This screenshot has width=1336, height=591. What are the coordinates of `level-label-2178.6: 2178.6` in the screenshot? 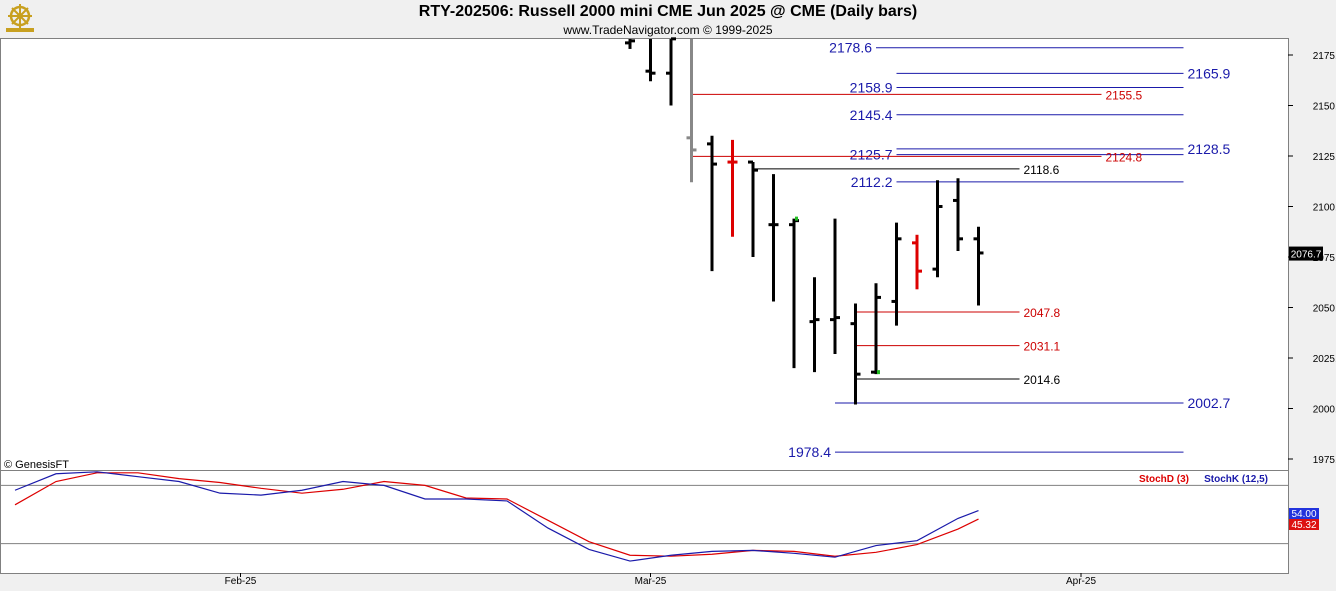 It's located at (850, 48).